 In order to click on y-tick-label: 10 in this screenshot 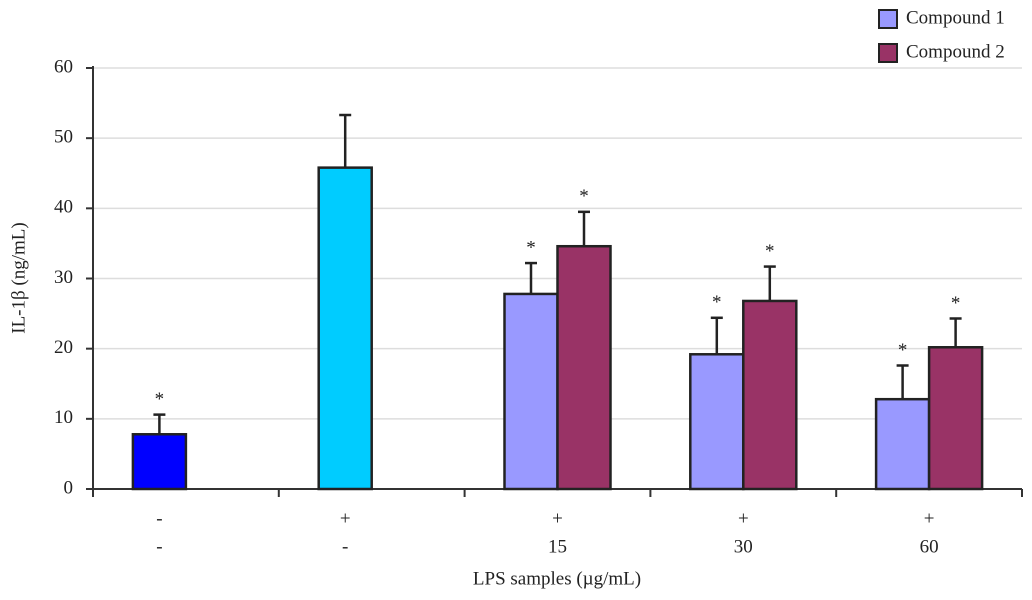, I will do `click(63, 417)`.